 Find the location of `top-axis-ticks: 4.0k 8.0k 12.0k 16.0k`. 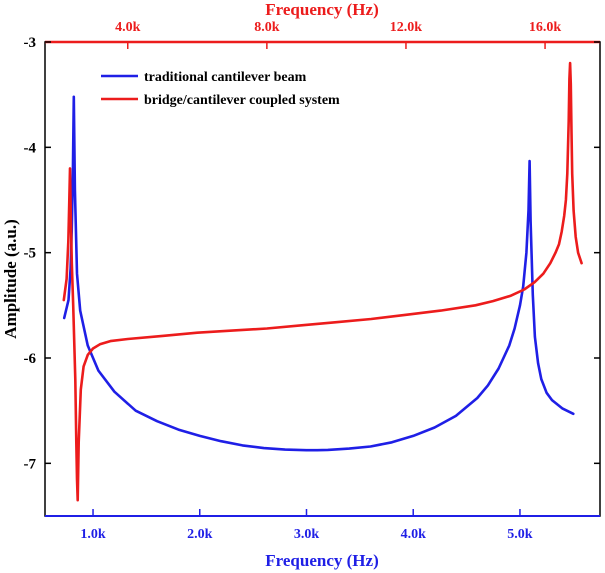

top-axis-ticks: 4.0k 8.0k 12.0k 16.0k is located at coordinates (338, 34).